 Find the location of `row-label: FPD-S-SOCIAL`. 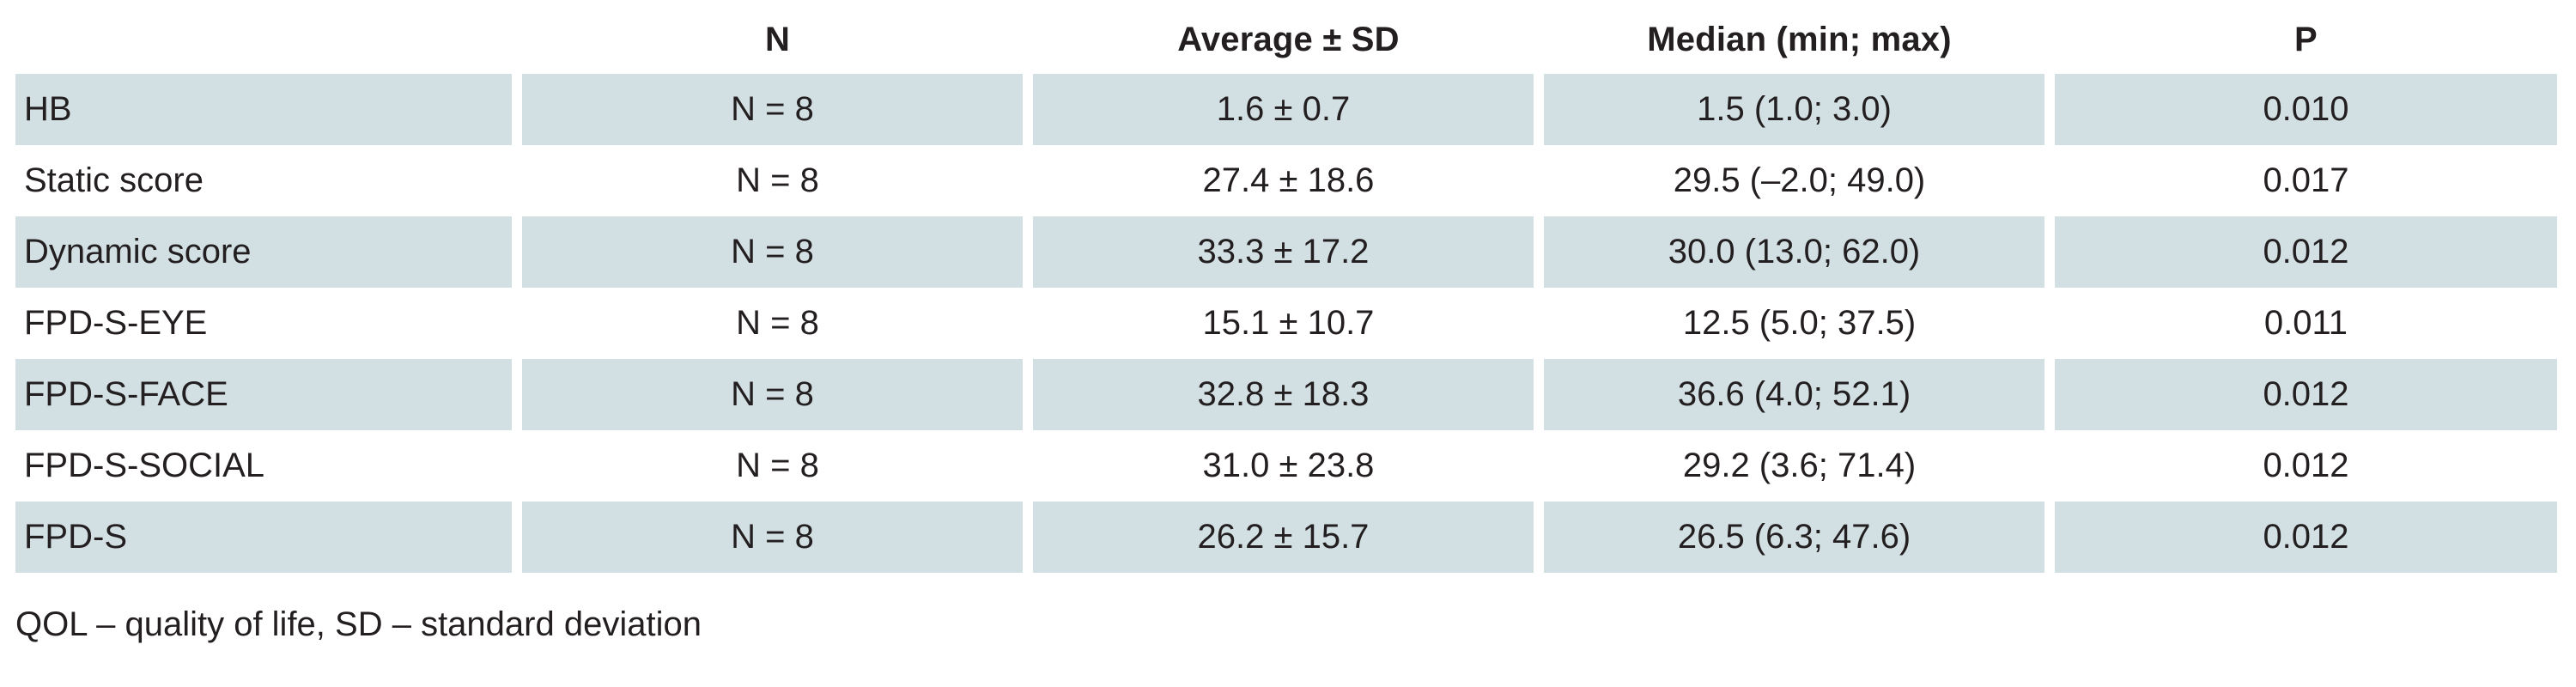

row-label: FPD-S-SOCIAL is located at coordinates (144, 465).